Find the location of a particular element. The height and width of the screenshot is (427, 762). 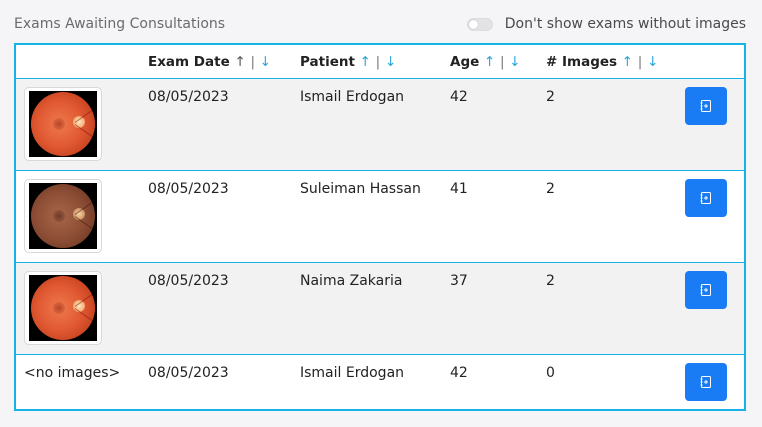

column-label: Age is located at coordinates (465, 62).